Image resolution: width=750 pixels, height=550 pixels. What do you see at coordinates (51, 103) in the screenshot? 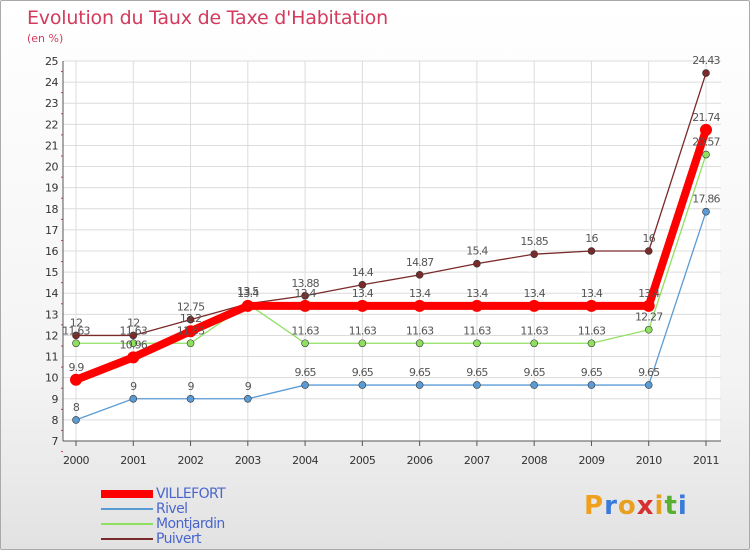
I see `y-tick-label: 23` at bounding box center [51, 103].